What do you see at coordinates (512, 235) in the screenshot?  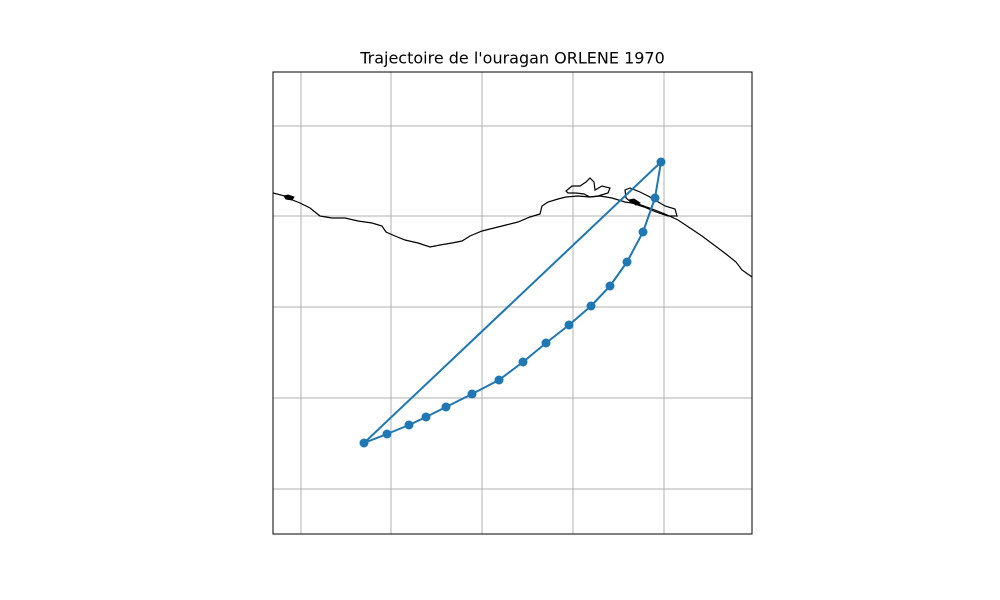 I see `mainland-coast` at bounding box center [512, 235].